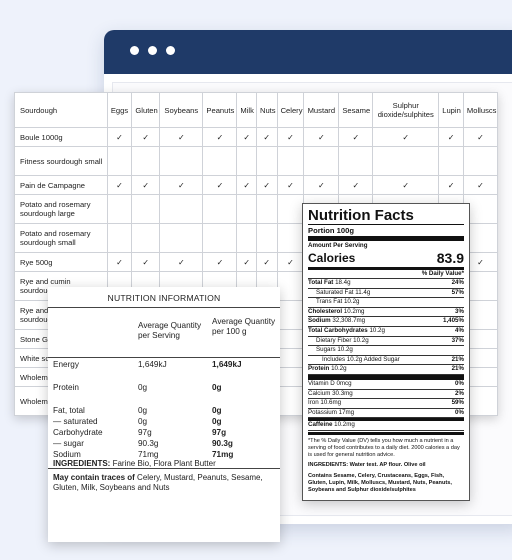  I want to click on nutrient-row: Protein 10.2g 21%, so click(386, 370).